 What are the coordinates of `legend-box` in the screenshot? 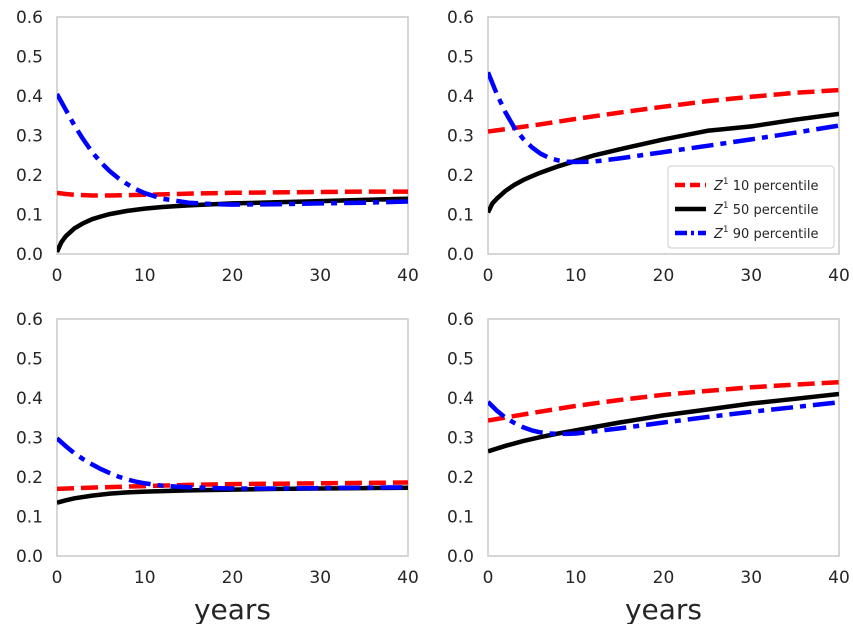 It's located at (751, 207).